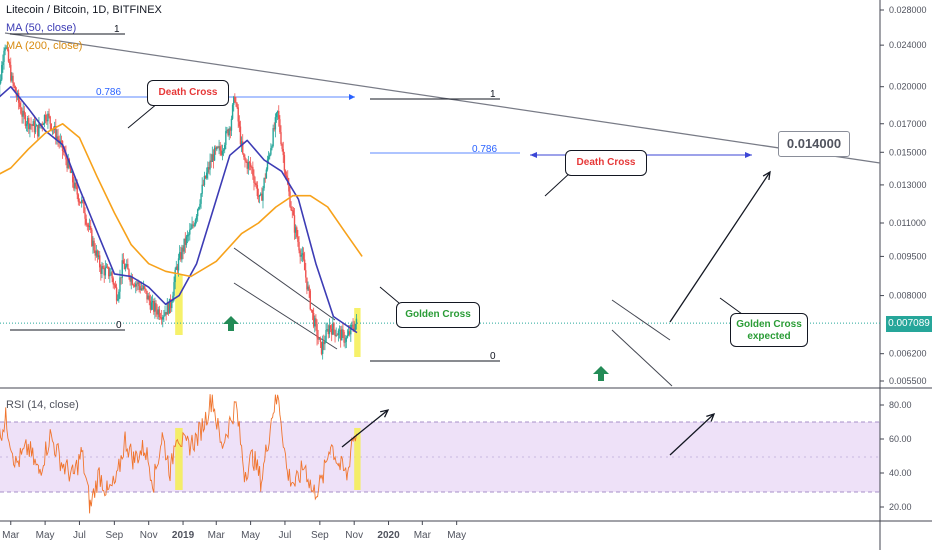 The image size is (932, 555). Describe the element at coordinates (188, 93) in the screenshot. I see `death-cross-callout-1: Death Cross` at that location.